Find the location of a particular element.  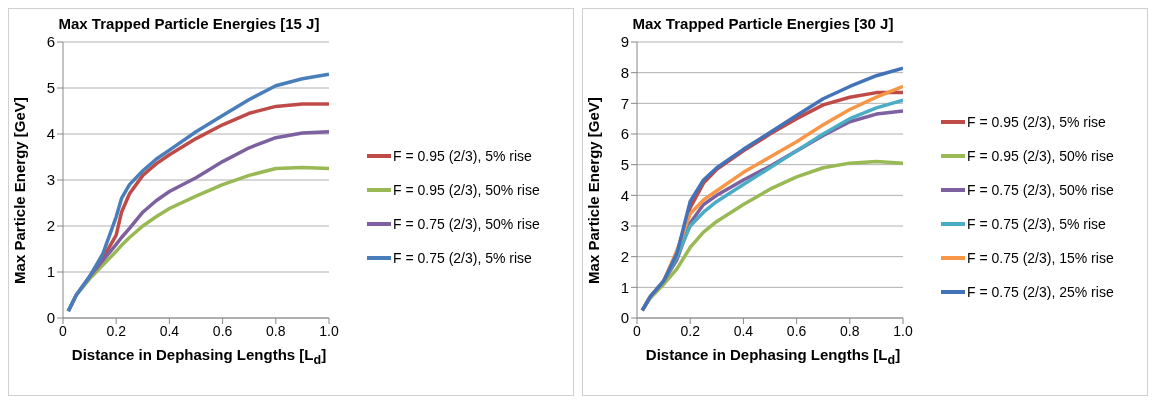

y-tick-label: 9 is located at coordinates (624, 42).